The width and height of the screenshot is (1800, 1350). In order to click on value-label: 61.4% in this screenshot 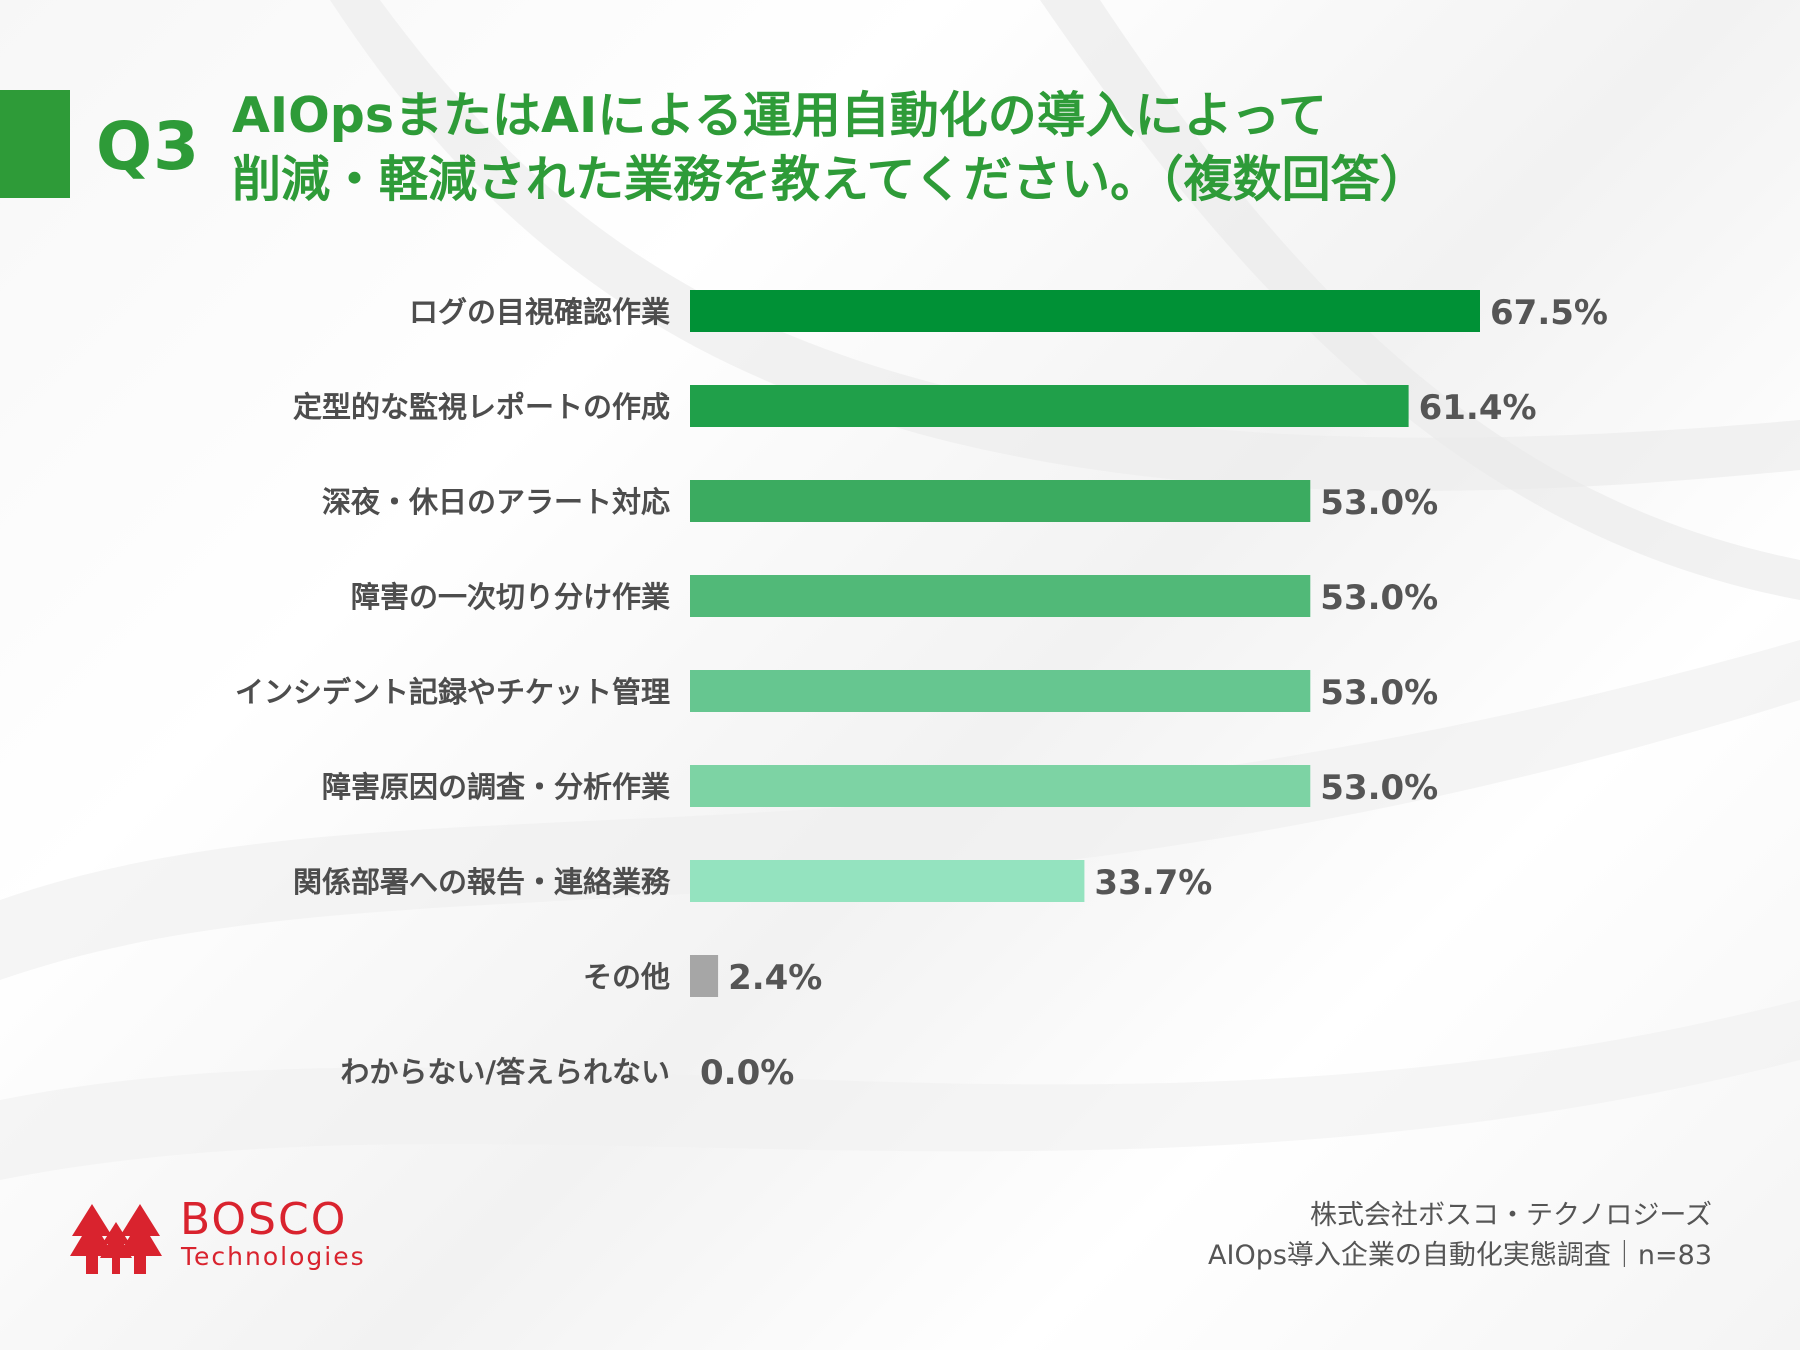, I will do `click(1478, 408)`.